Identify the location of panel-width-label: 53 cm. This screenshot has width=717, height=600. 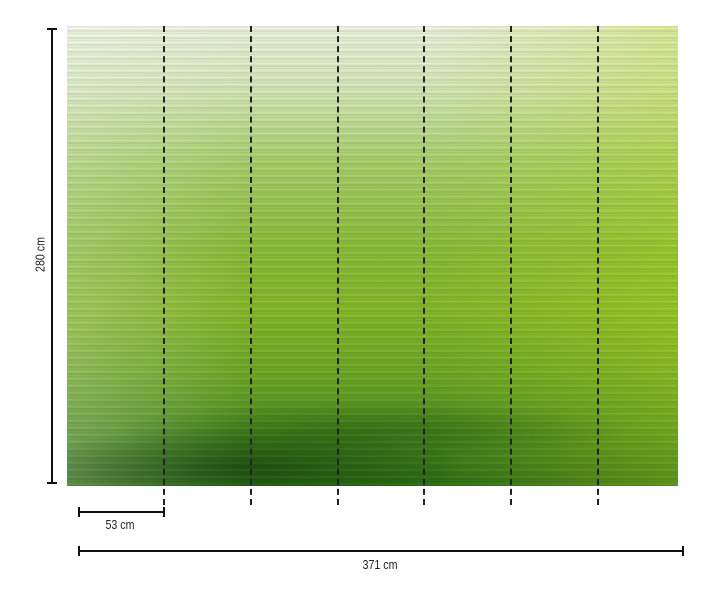
(120, 524).